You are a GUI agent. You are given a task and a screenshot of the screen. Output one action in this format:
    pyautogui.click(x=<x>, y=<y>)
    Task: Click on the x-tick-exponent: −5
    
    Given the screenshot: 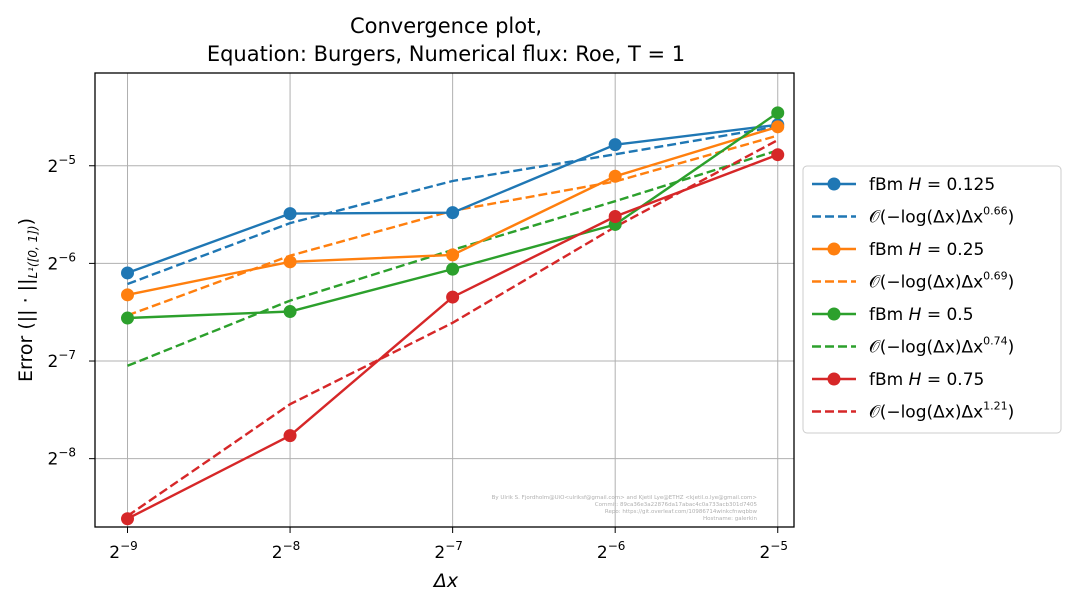 What is the action you would take?
    pyautogui.click(x=779, y=546)
    